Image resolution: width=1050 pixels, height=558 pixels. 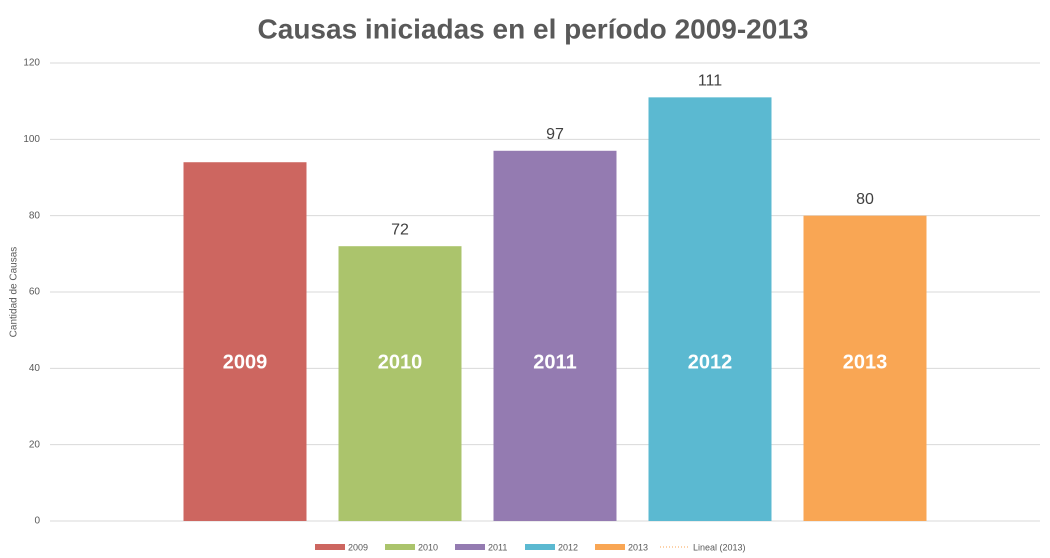 I want to click on data-label: 111, so click(x=710, y=81).